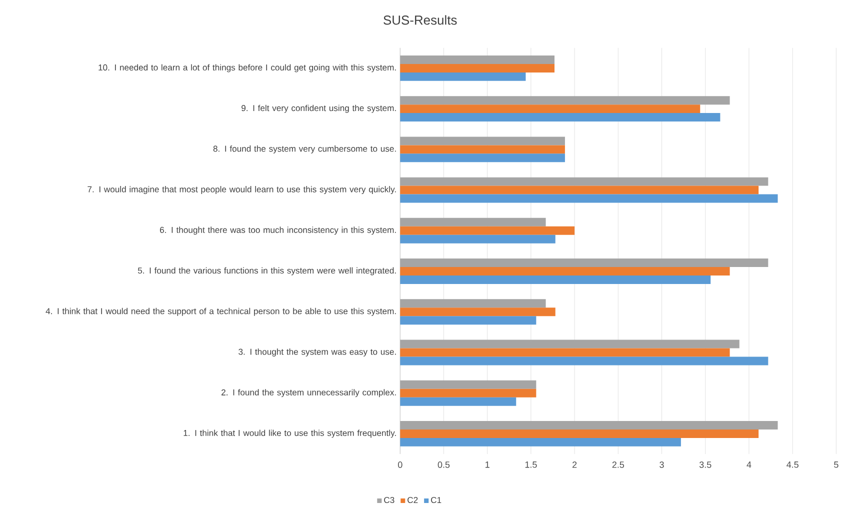 The height and width of the screenshot is (510, 842). What do you see at coordinates (792, 465) in the screenshot?
I see `x-tick-label: 4.5` at bounding box center [792, 465].